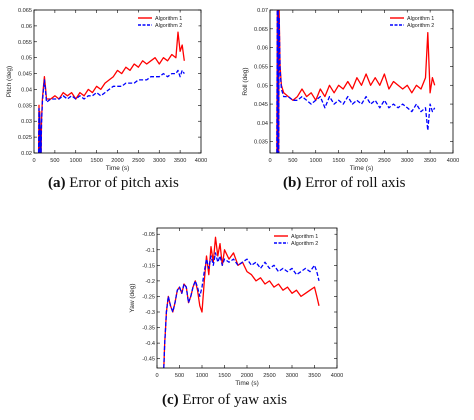 Image resolution: width=474 pixels, height=420 pixels. I want to click on x-tick-label-a: 2000, so click(117, 161).